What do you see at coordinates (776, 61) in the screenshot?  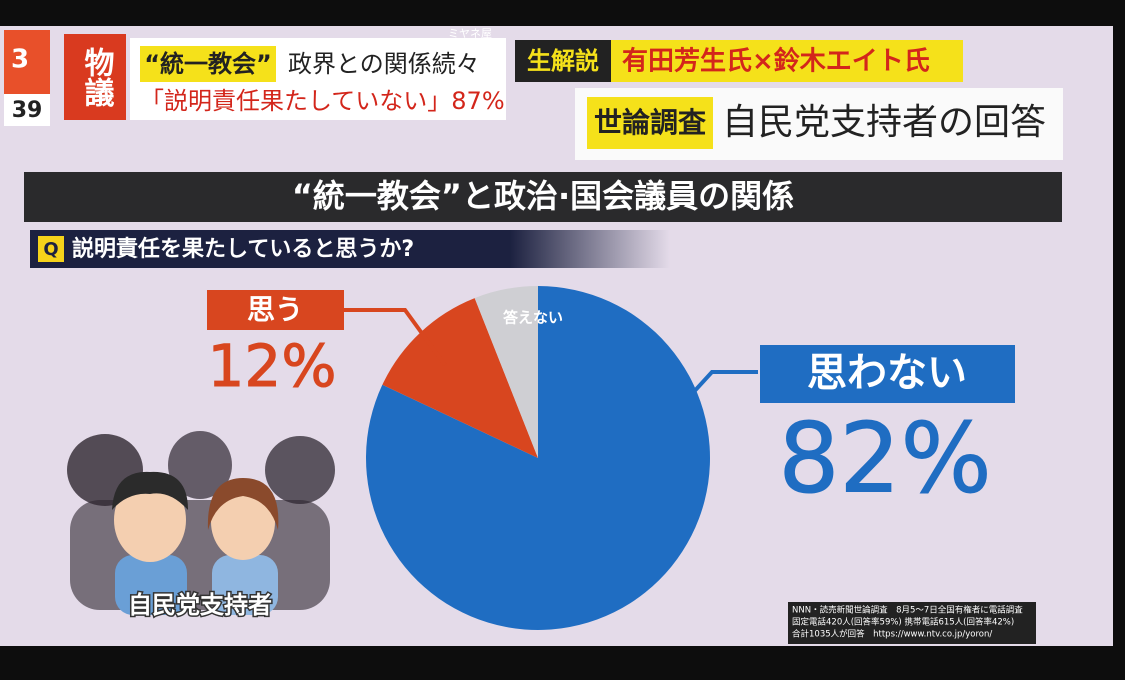 I see `guests: 有田芳生氏×鈴木エイト氏` at bounding box center [776, 61].